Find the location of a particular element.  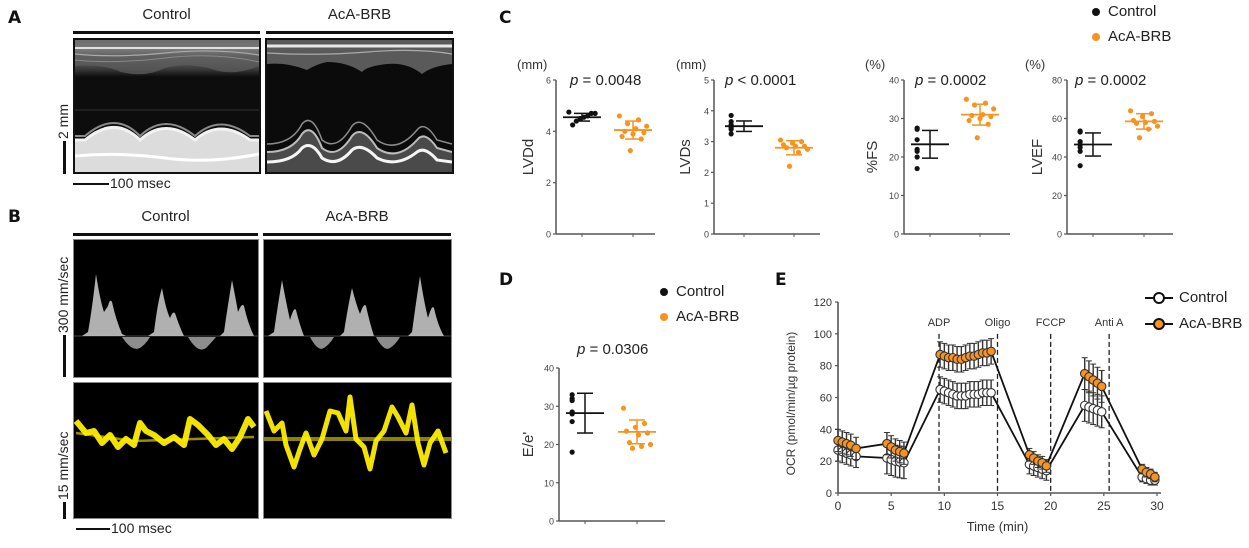

x-tick-label: 0 is located at coordinates (838, 506).